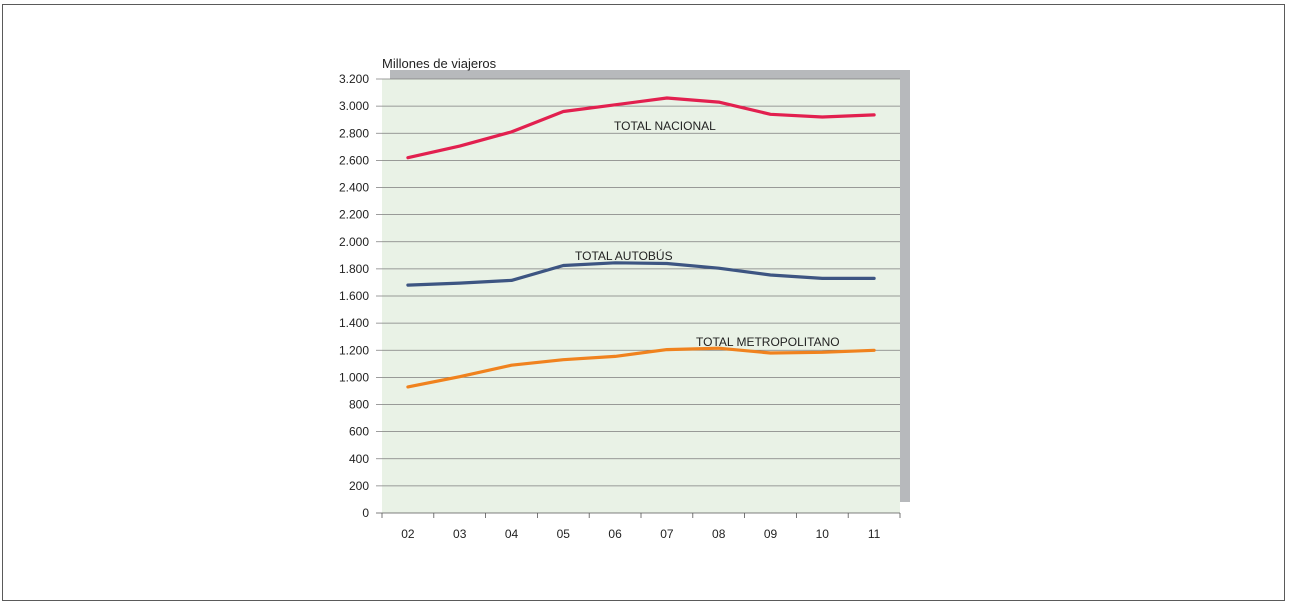 This screenshot has height=604, width=1290. Describe the element at coordinates (641, 367) in the screenshot. I see `series-line-total-metropolitano` at that location.